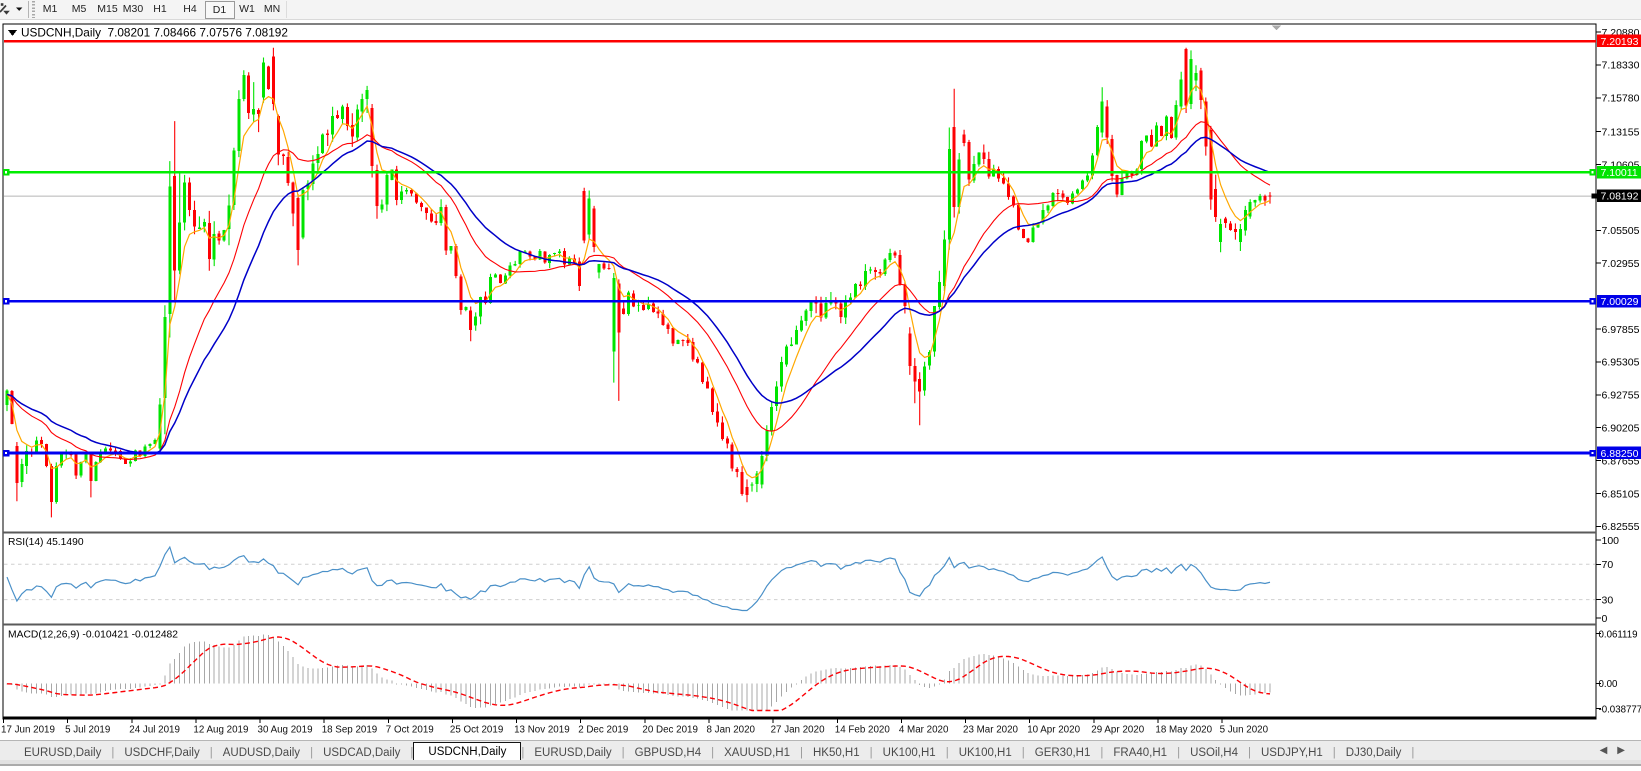 Image resolution: width=1641 pixels, height=771 pixels. I want to click on svg-text: 23 Mar 2020, so click(991, 730).